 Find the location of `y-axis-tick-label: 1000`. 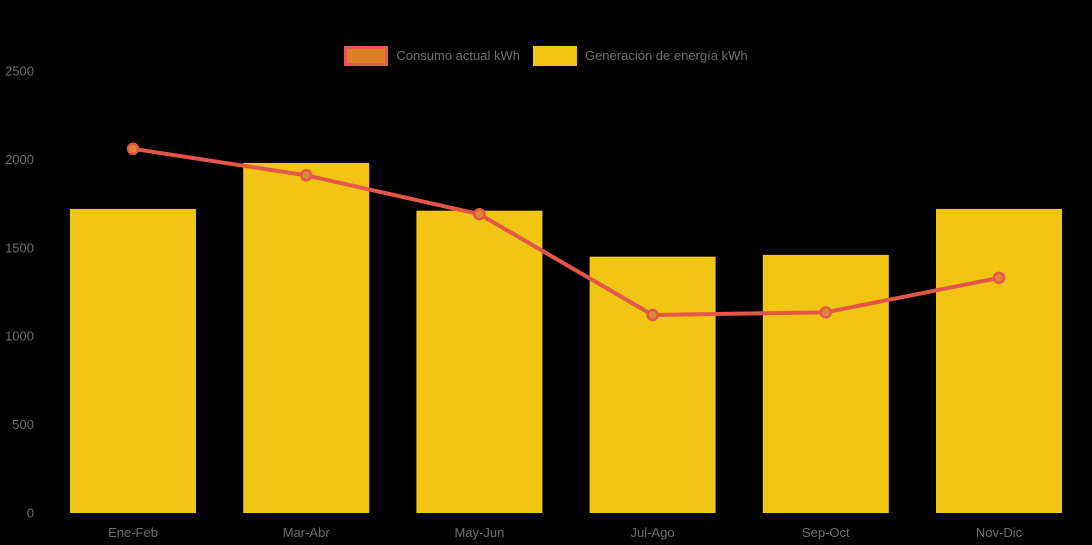

y-axis-tick-label: 1000 is located at coordinates (19, 336).